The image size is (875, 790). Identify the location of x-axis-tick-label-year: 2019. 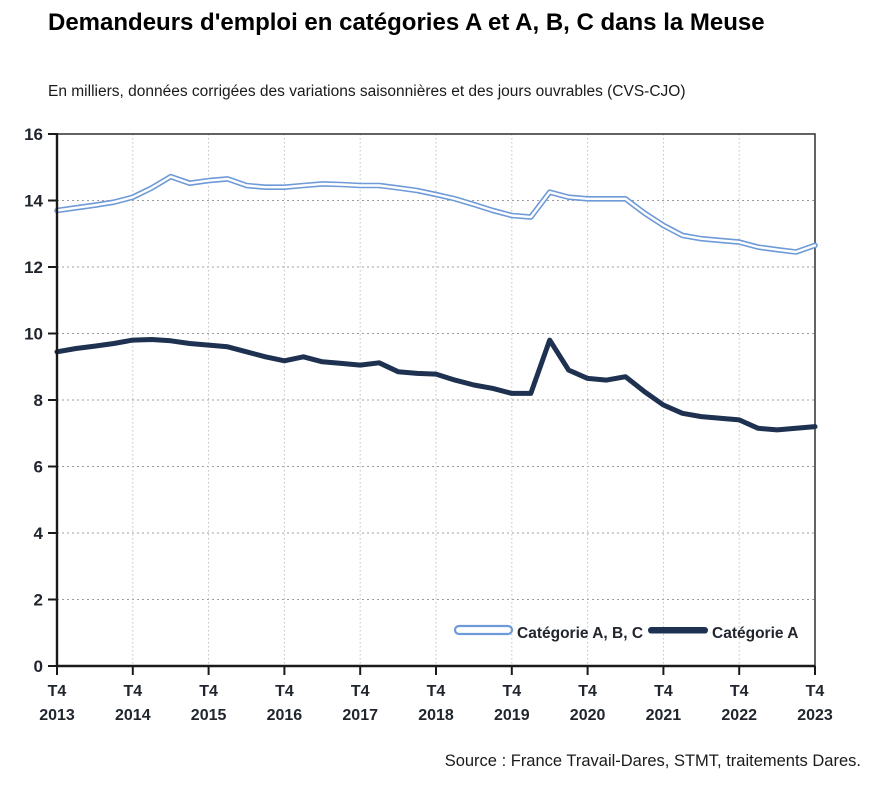
(512, 715).